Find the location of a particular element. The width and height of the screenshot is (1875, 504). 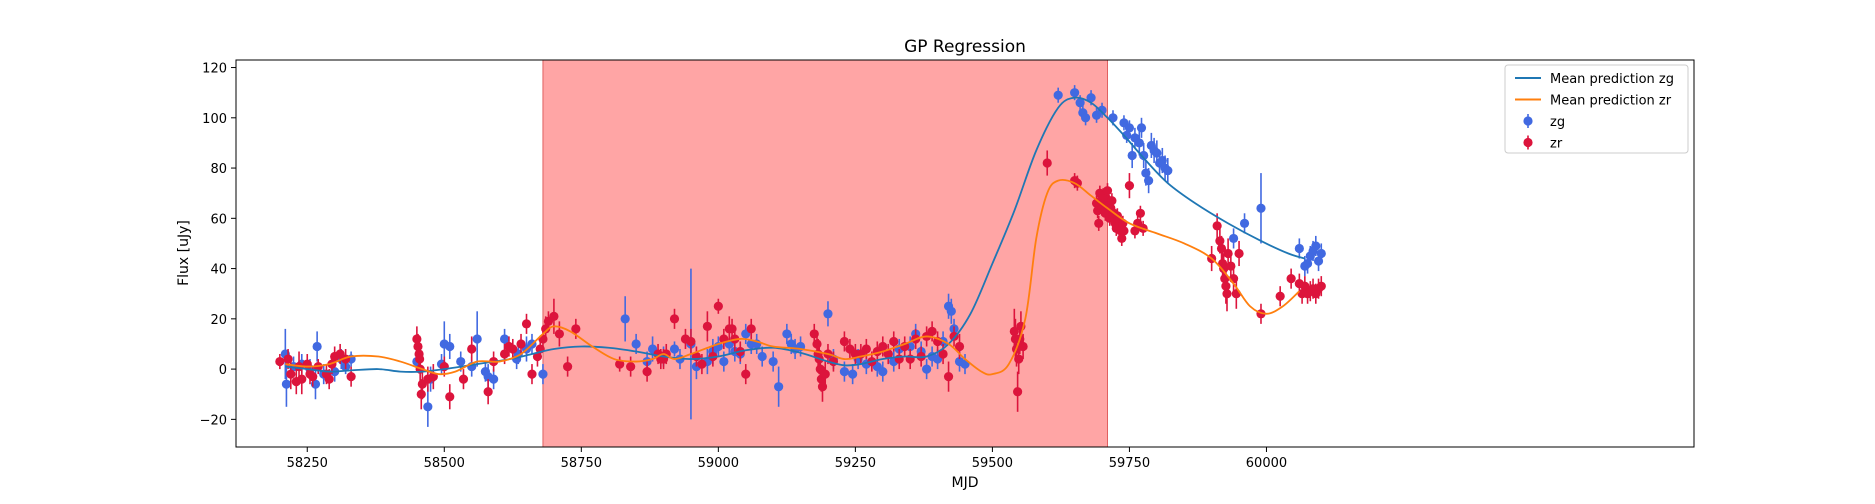

x-tick-label: 58500 is located at coordinates (444, 463).